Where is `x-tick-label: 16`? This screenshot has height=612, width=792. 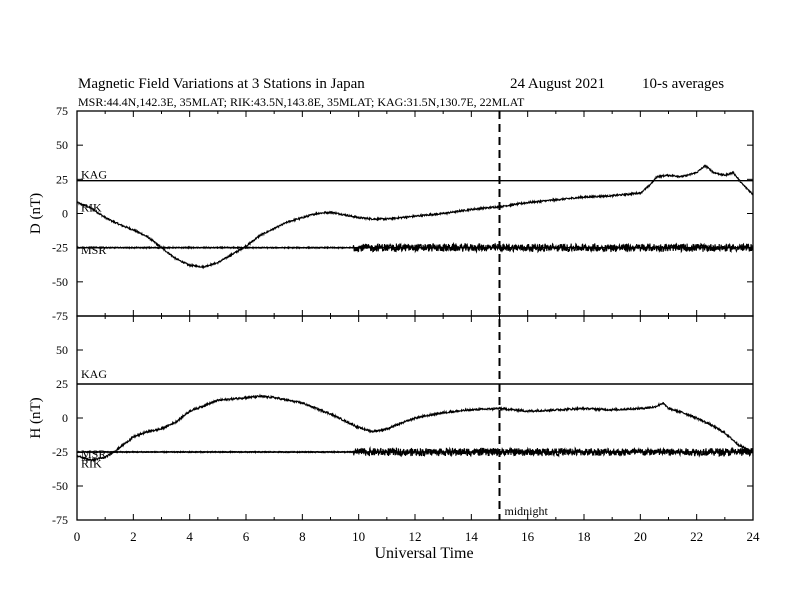
x-tick-label: 16 is located at coordinates (528, 536).